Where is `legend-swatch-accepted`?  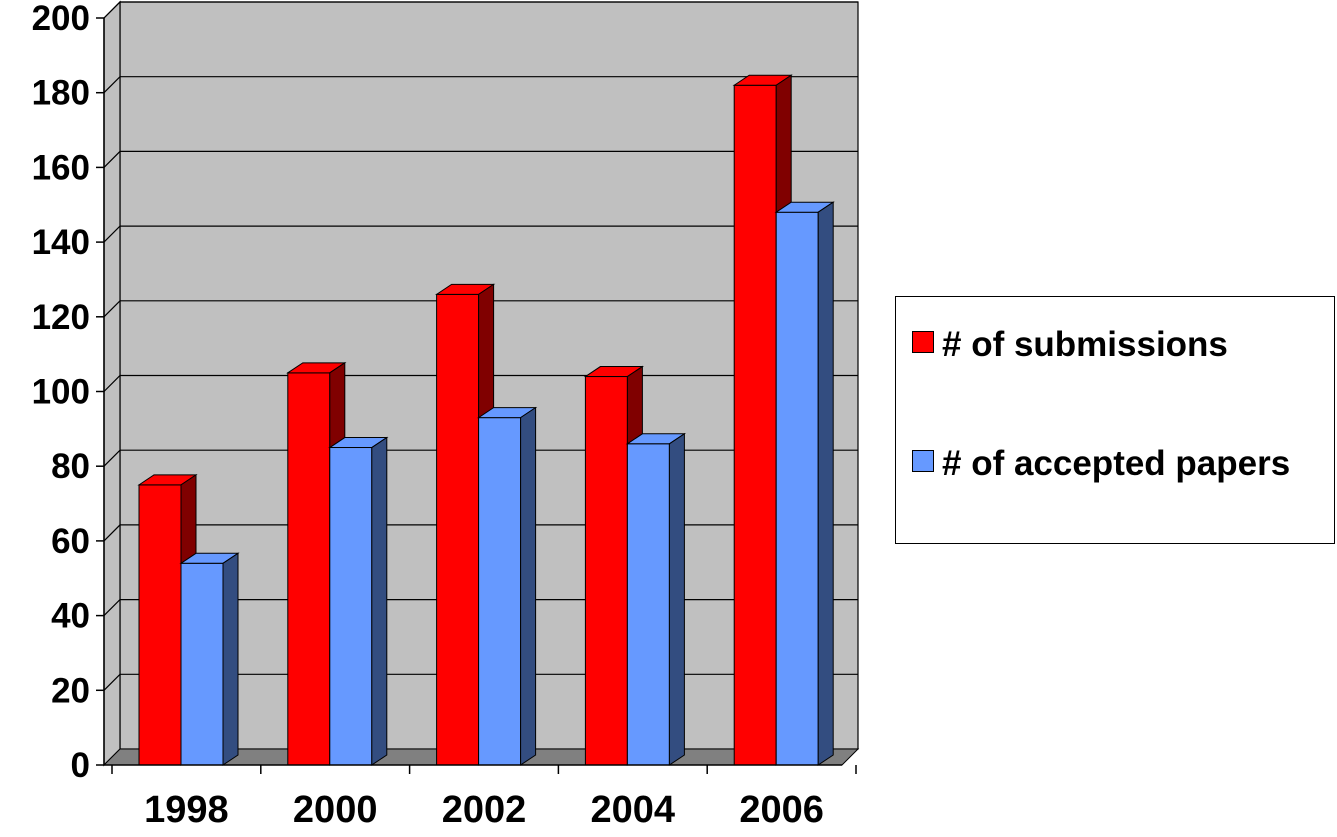
legend-swatch-accepted is located at coordinates (923, 461).